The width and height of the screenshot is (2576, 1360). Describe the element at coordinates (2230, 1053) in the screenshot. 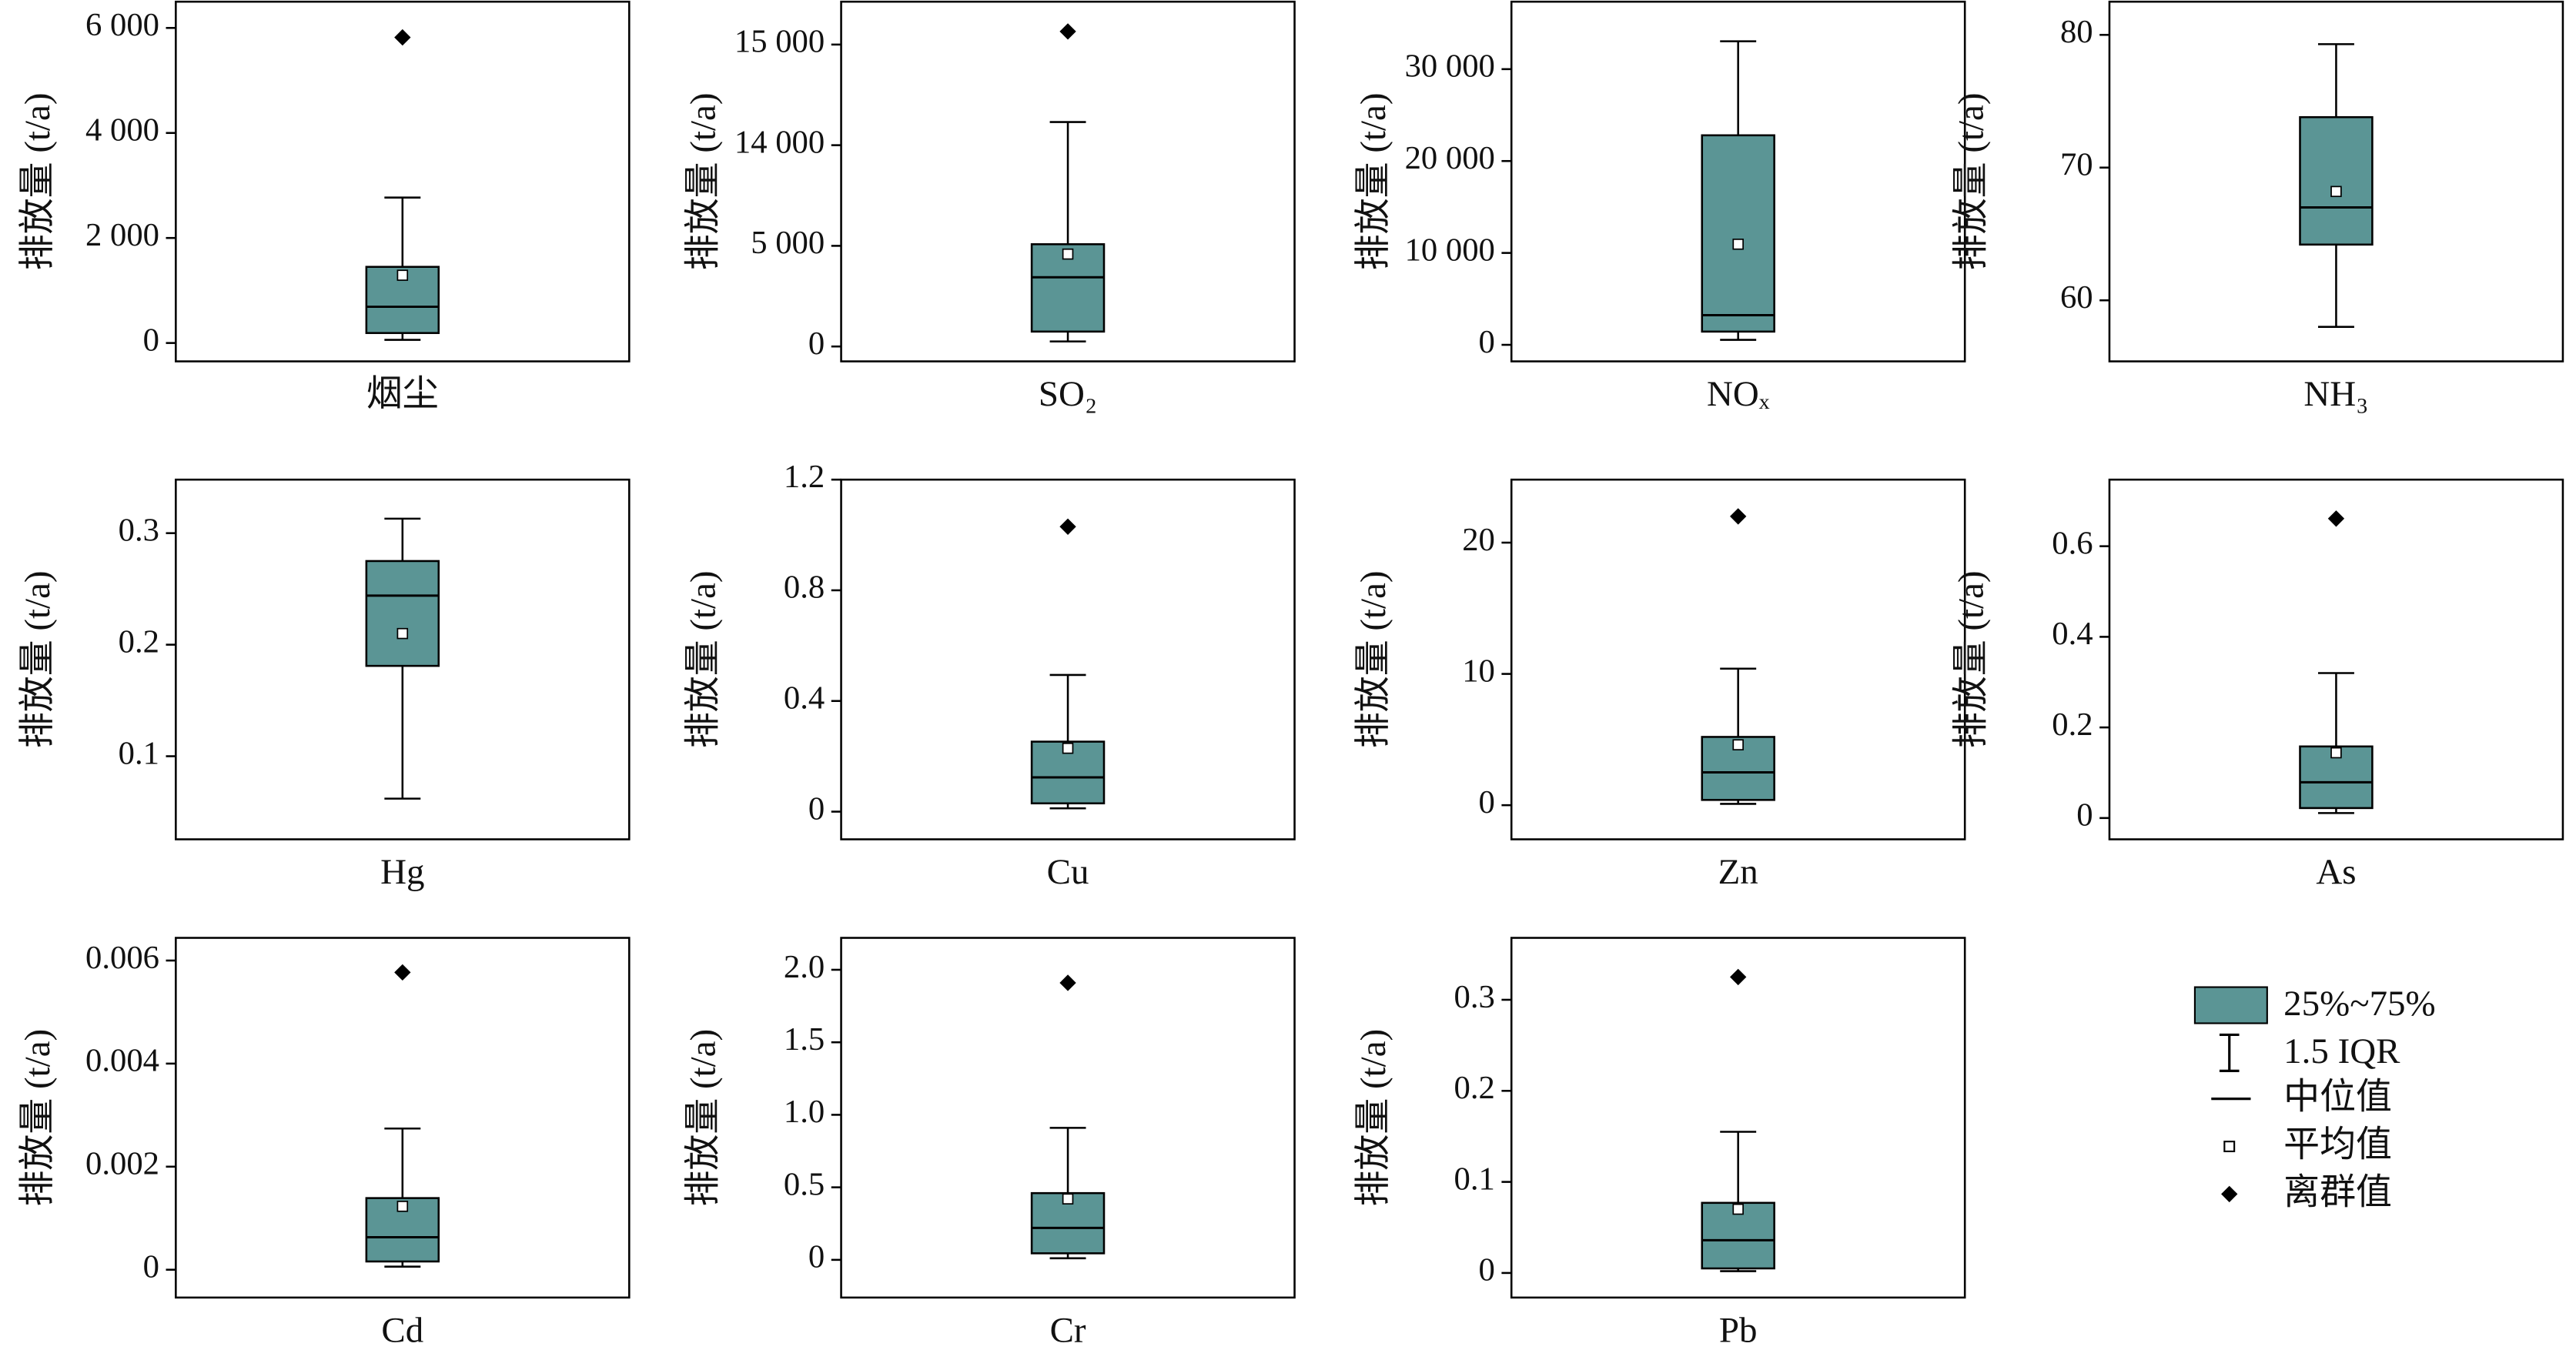

I see `legend-whisker-swatch` at that location.